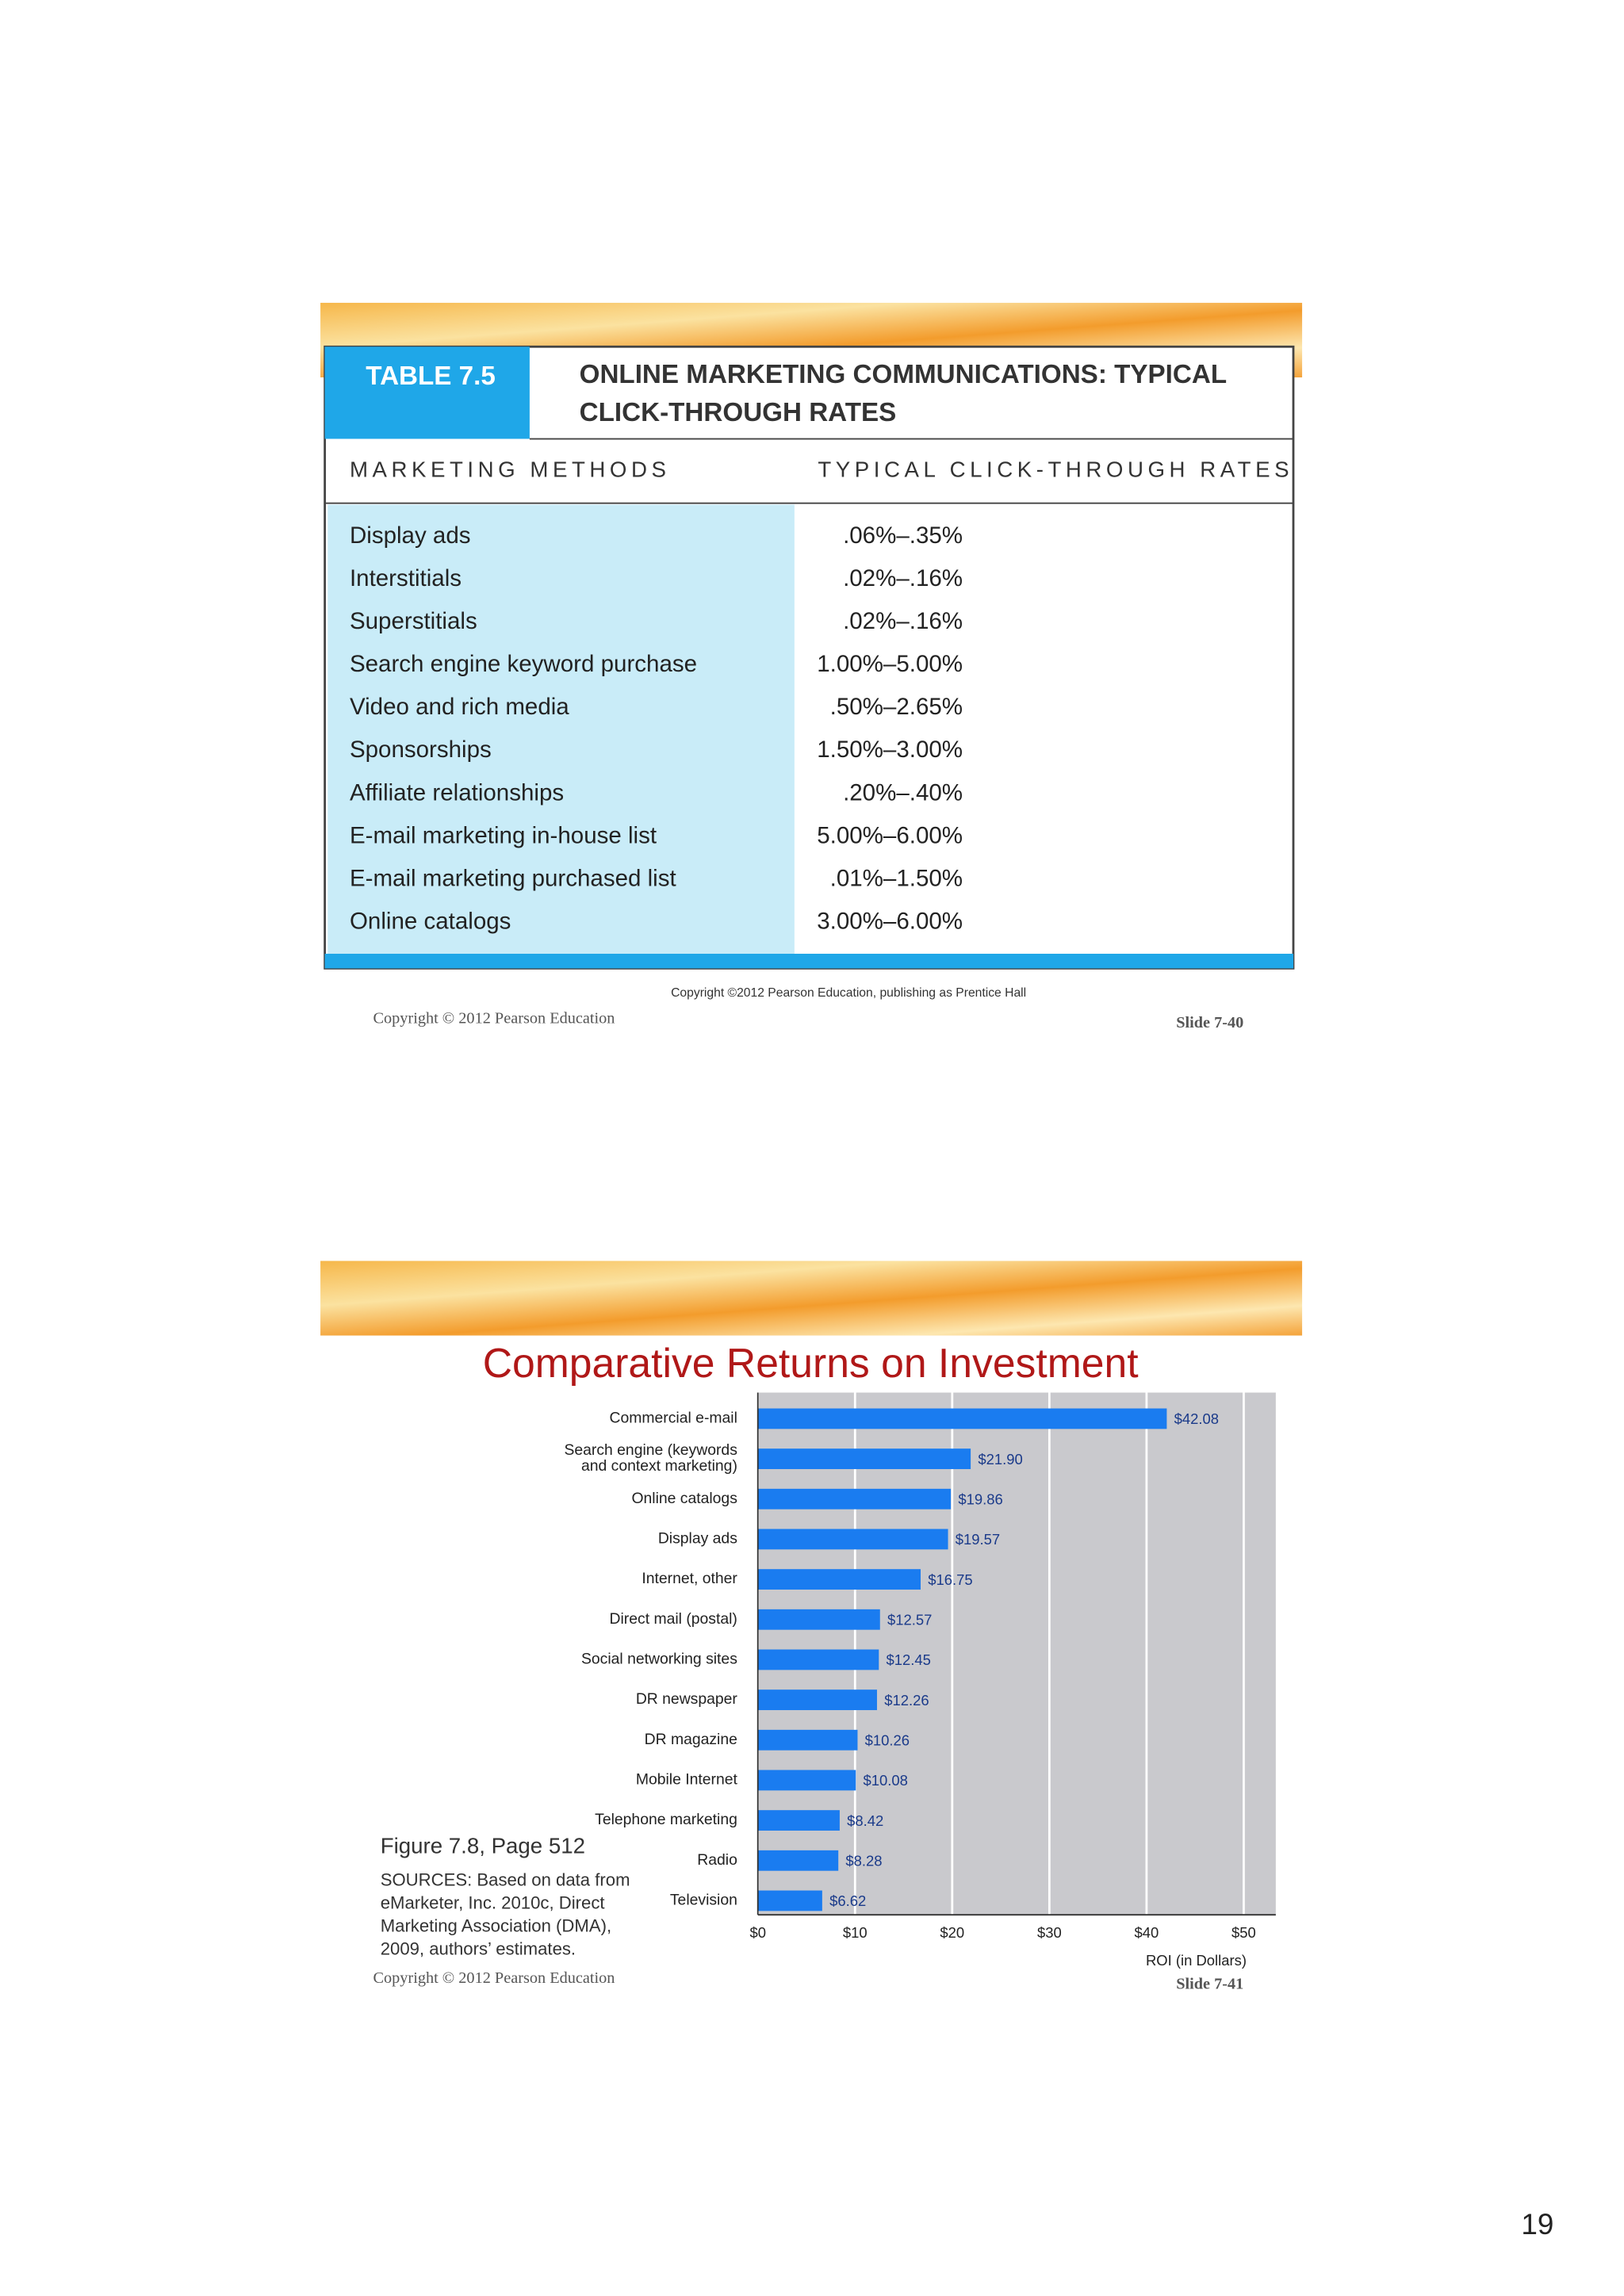 Image resolution: width=1624 pixels, height=2296 pixels. Describe the element at coordinates (1243, 1933) in the screenshot. I see `x-tick-label: $50` at that location.